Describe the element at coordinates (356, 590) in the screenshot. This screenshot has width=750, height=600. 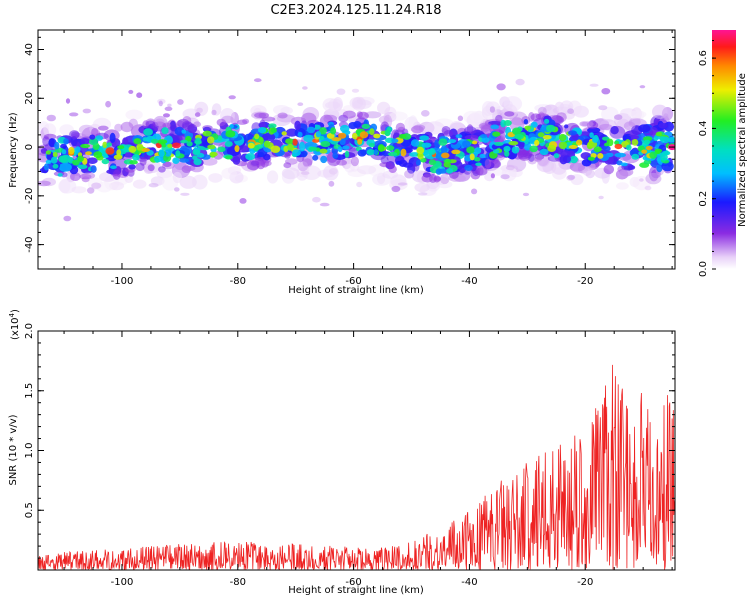
I see `snr-x-label: Height of straight line (km)` at that location.